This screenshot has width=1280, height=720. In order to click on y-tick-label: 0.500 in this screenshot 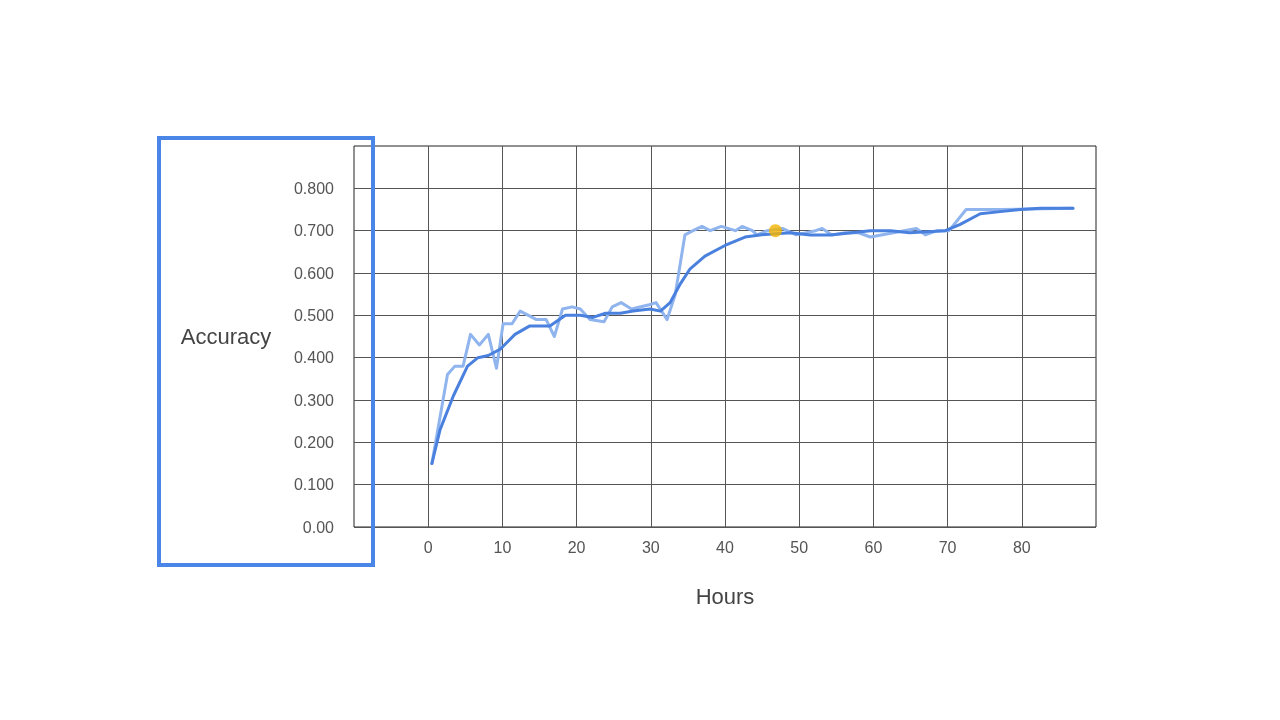, I will do `click(314, 315)`.